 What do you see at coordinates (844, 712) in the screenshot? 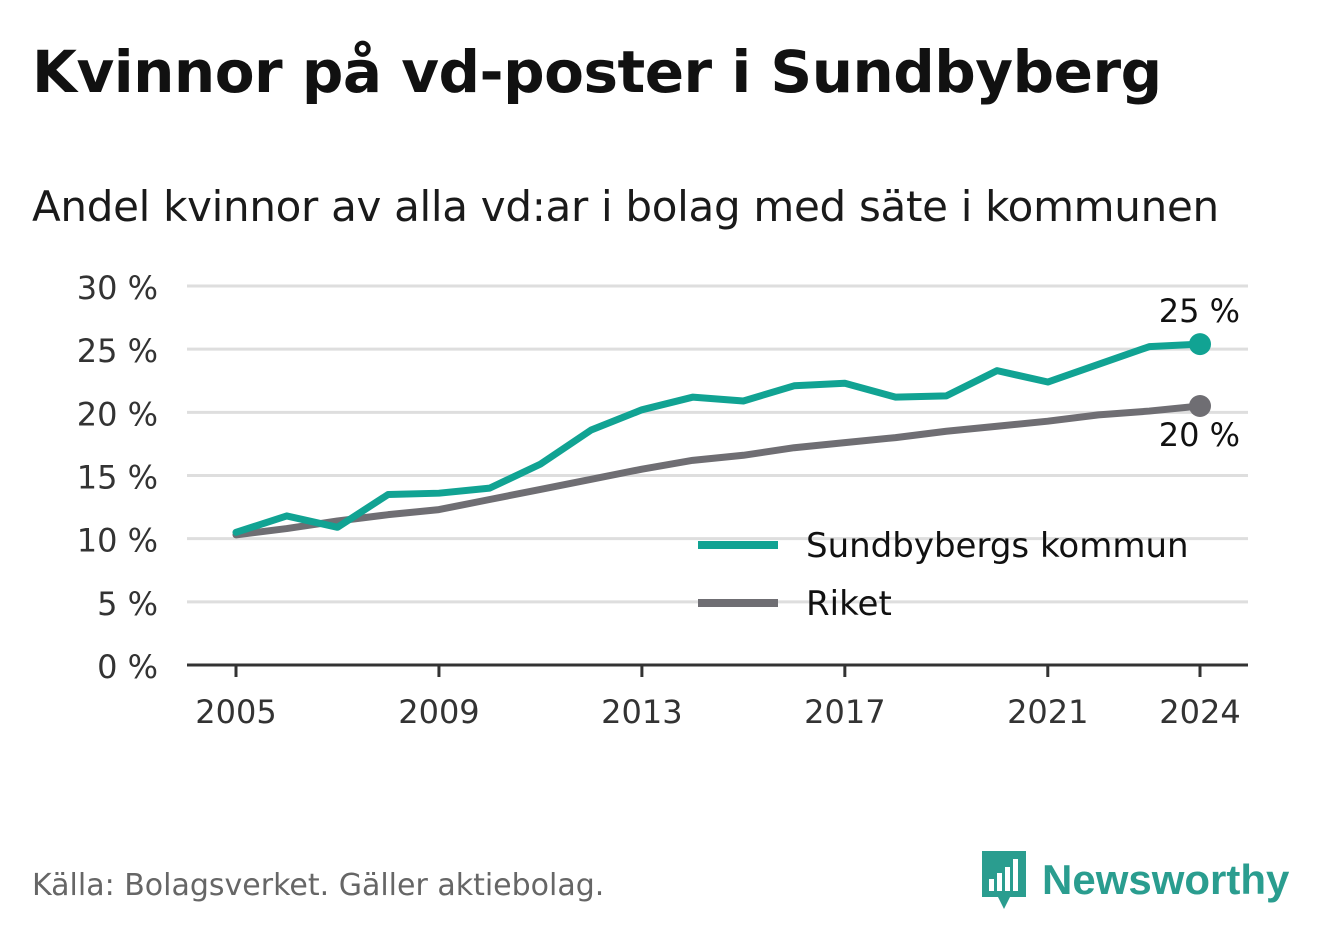
I see `x-tick-label: 2017` at bounding box center [844, 712].